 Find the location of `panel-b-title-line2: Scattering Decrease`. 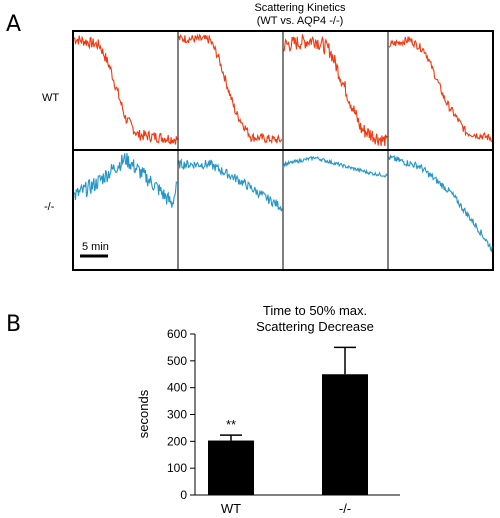

panel-b-title-line2: Scattering Decrease is located at coordinates (315, 326).